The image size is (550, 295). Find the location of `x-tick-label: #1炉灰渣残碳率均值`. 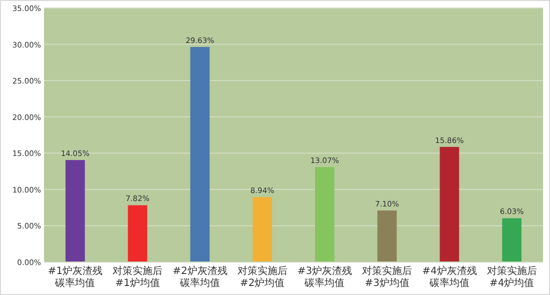

x-tick-label: #1炉灰渣残碳率均值 is located at coordinates (75, 277).